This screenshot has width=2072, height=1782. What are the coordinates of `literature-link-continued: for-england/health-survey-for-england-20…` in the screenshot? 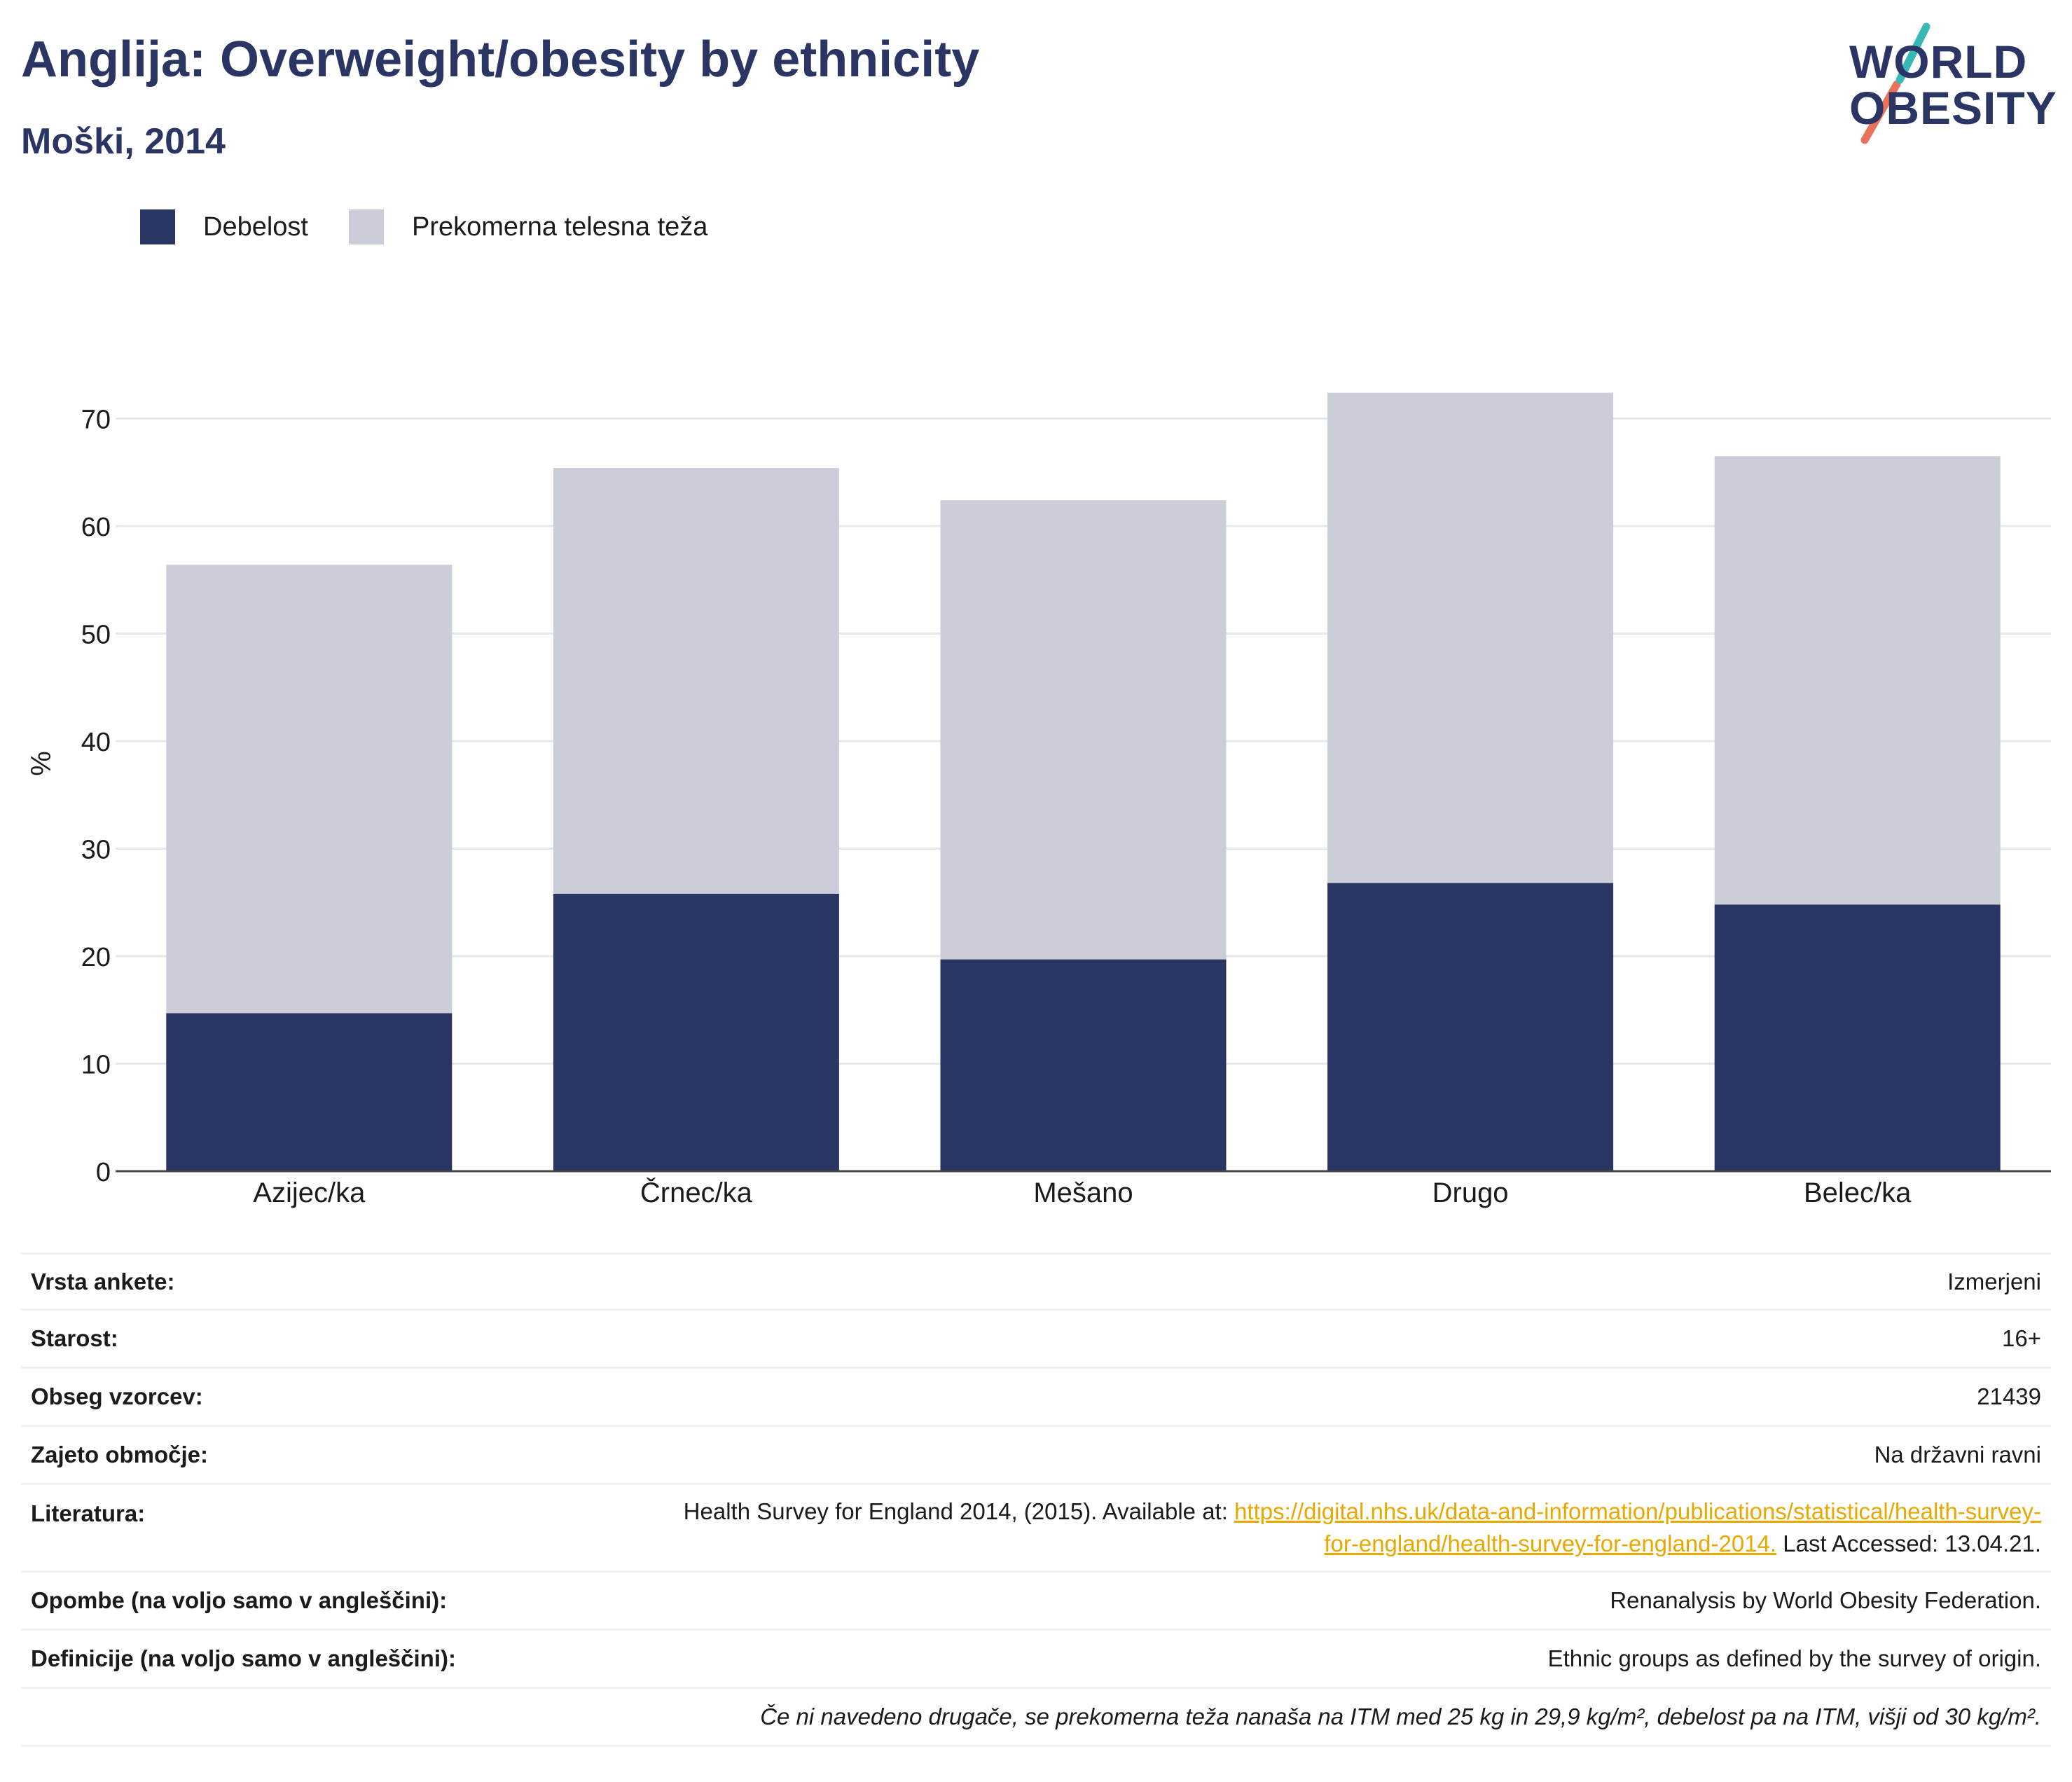 It's located at (1550, 1543).